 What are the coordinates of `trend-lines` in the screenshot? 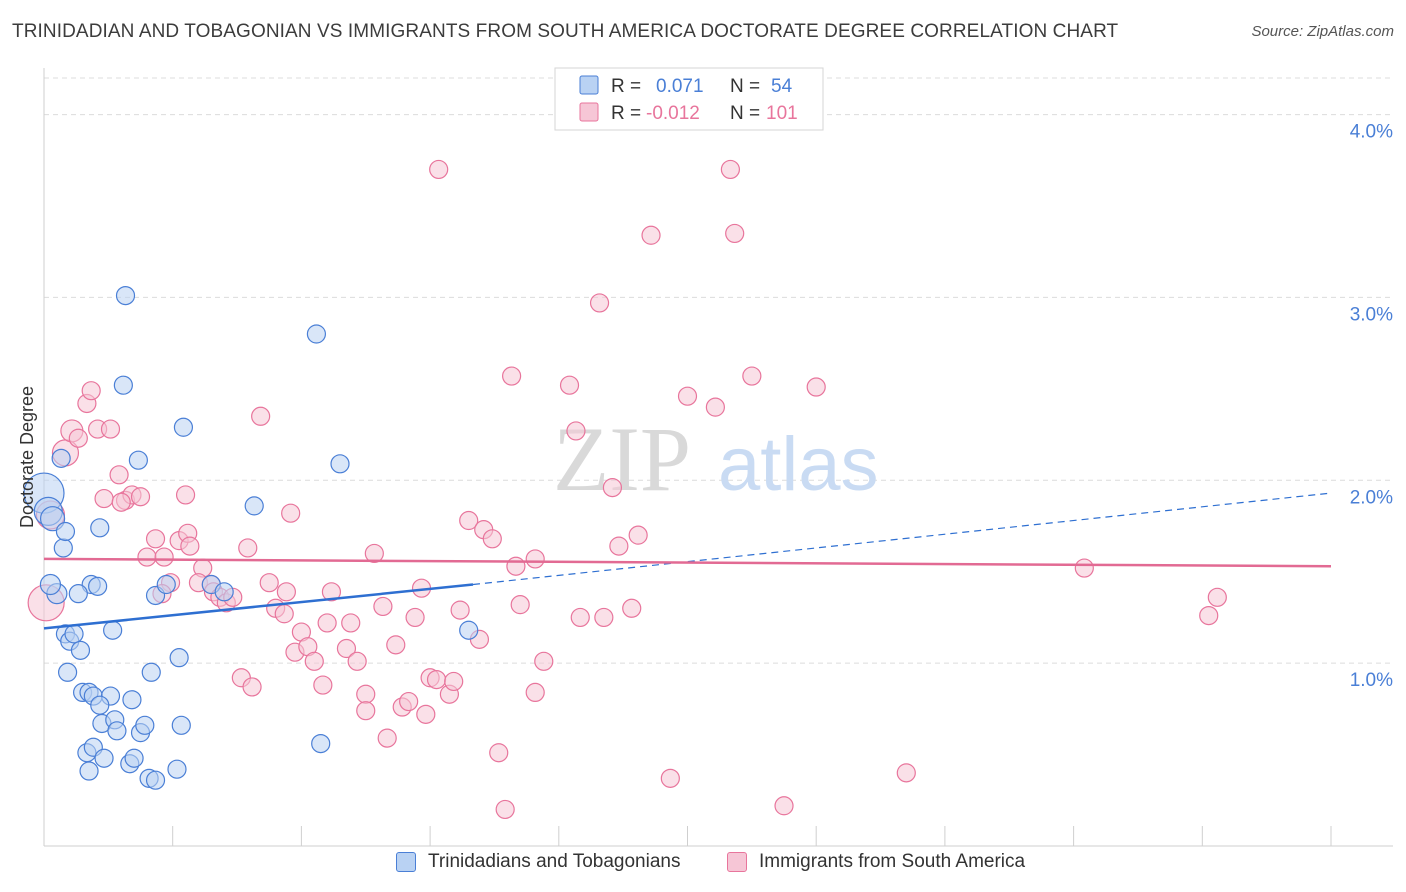 It's located at (687, 561).